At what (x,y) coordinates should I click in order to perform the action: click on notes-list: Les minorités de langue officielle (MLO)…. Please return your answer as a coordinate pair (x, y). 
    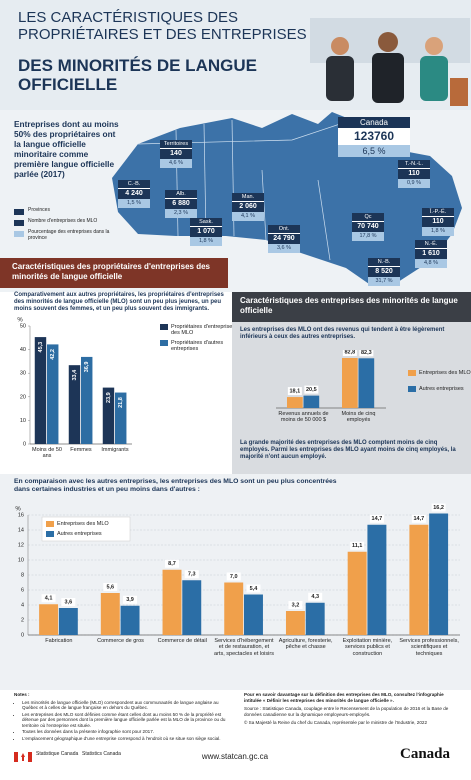
    Looking at the image, I should click on (124, 721).